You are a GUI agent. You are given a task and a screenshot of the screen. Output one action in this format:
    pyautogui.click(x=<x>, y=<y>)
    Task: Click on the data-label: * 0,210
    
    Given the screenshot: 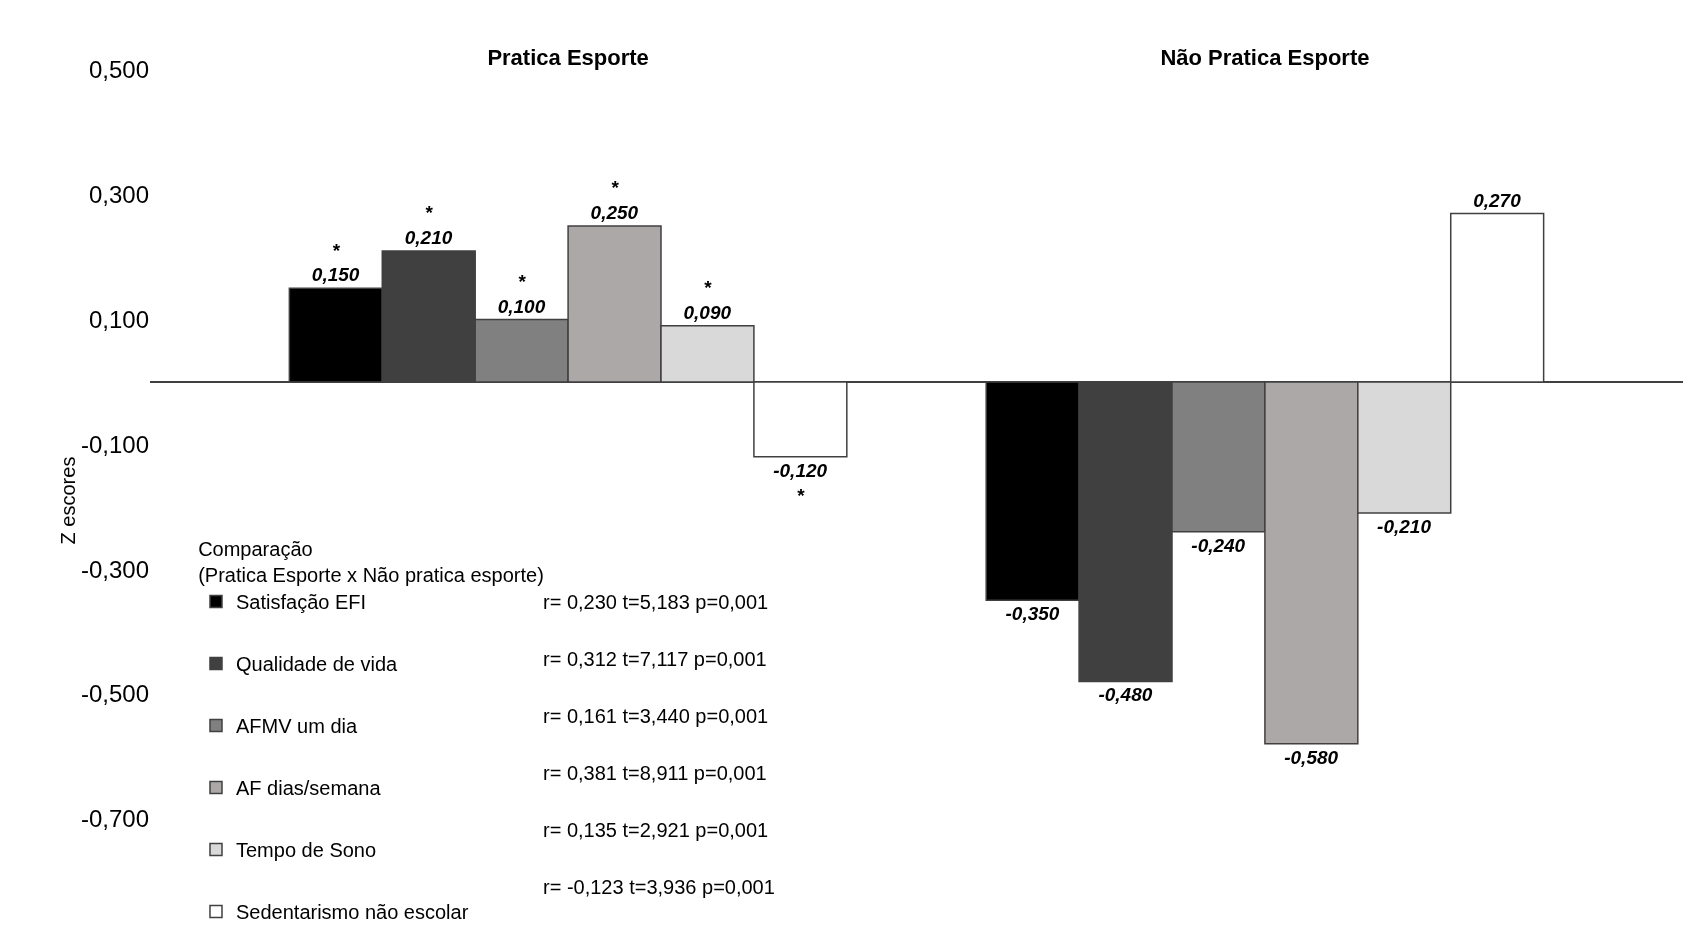 What is the action you would take?
    pyautogui.click(x=428, y=225)
    